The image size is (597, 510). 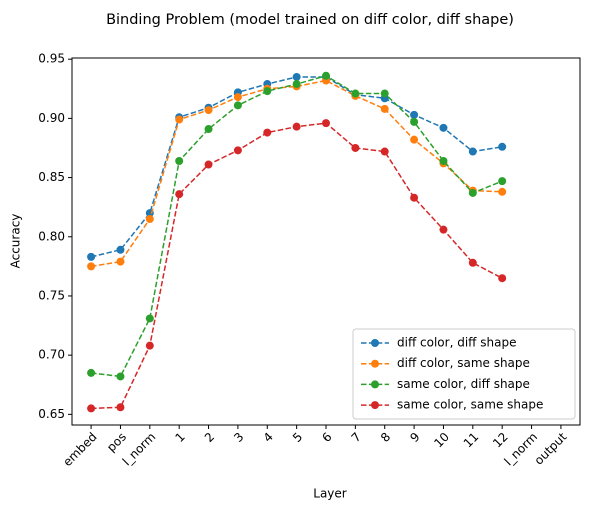 What do you see at coordinates (16, 241) in the screenshot?
I see `y-axis-label: Accuracy` at bounding box center [16, 241].